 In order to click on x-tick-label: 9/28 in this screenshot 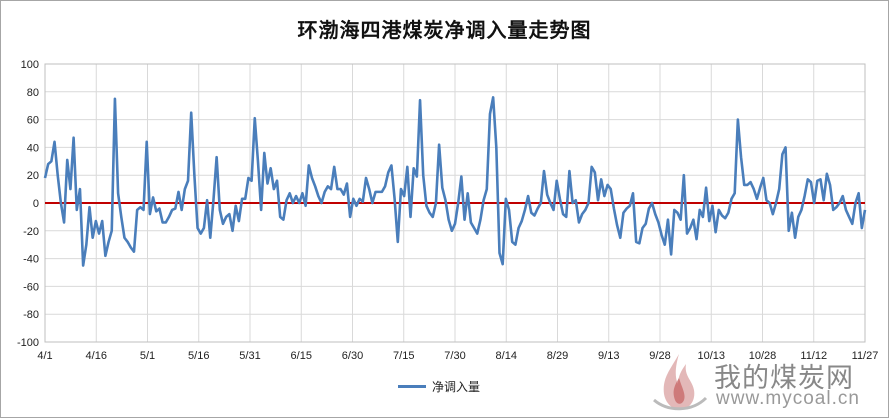, I will do `click(659, 356)`.